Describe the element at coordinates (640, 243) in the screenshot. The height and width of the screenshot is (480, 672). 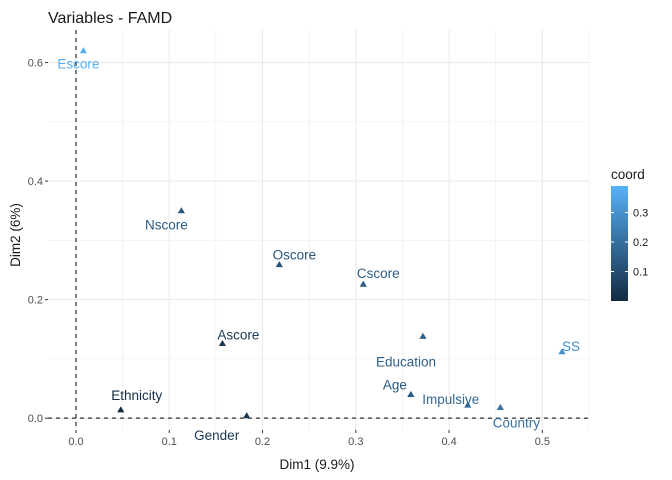
I see `legend-tick-label: 0.2` at that location.